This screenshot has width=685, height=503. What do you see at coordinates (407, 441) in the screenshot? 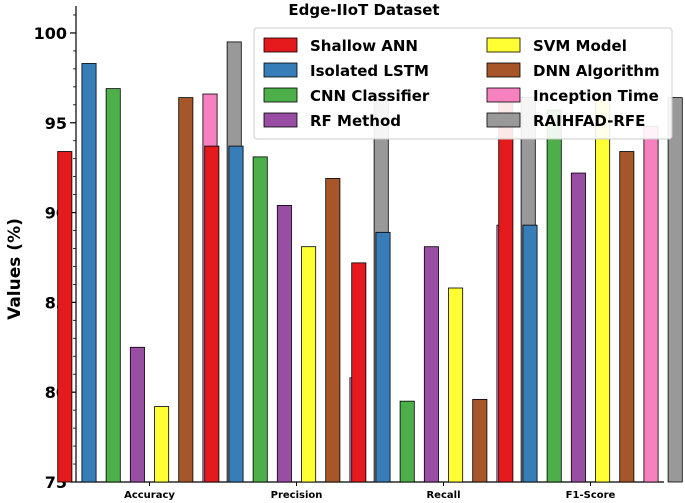
I see `bar-cnn-classifier-recall` at bounding box center [407, 441].